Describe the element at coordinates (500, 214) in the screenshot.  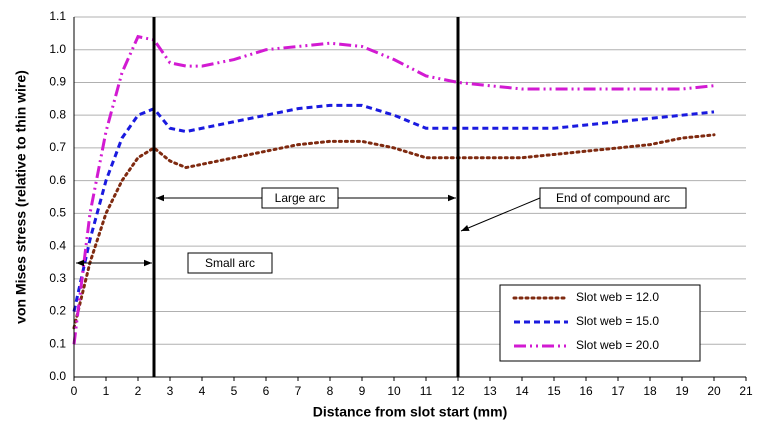
I see `annotation-arrow` at that location.